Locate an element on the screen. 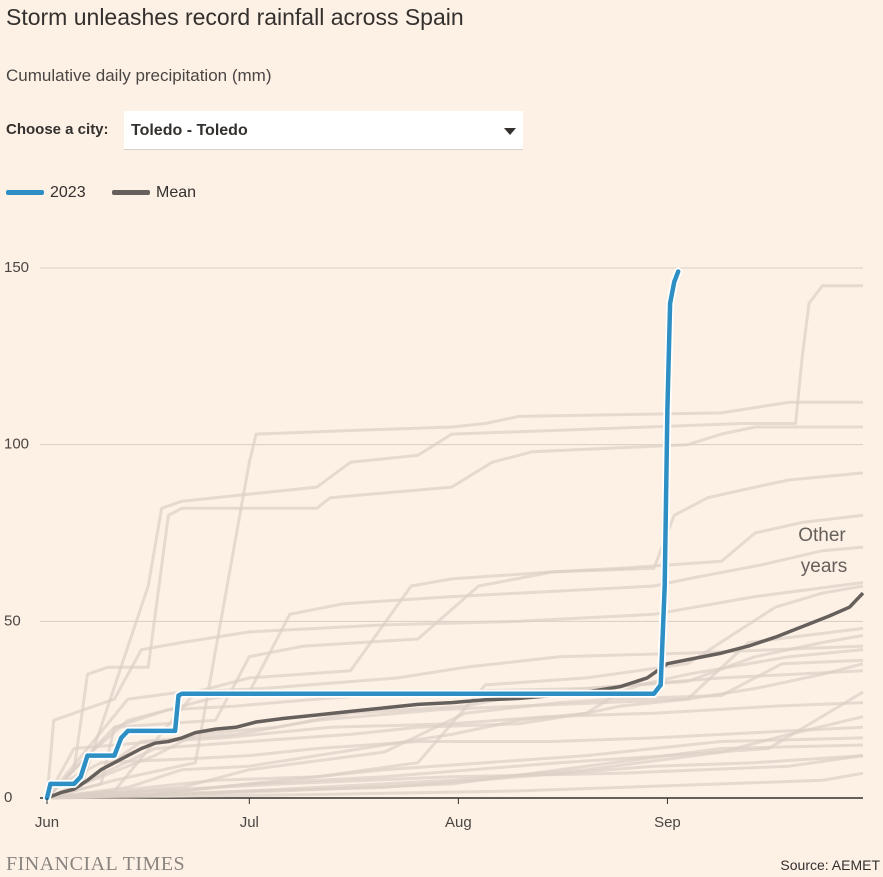 This screenshot has height=877, width=883. chart-subtitle: Cumulative daily precipitation (mm) is located at coordinates (139, 75).